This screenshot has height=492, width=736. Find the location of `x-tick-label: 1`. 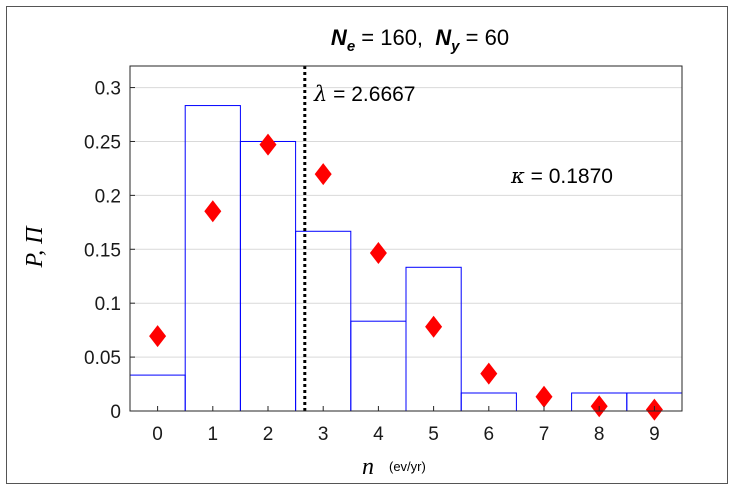

x-tick-label: 1 is located at coordinates (213, 434).